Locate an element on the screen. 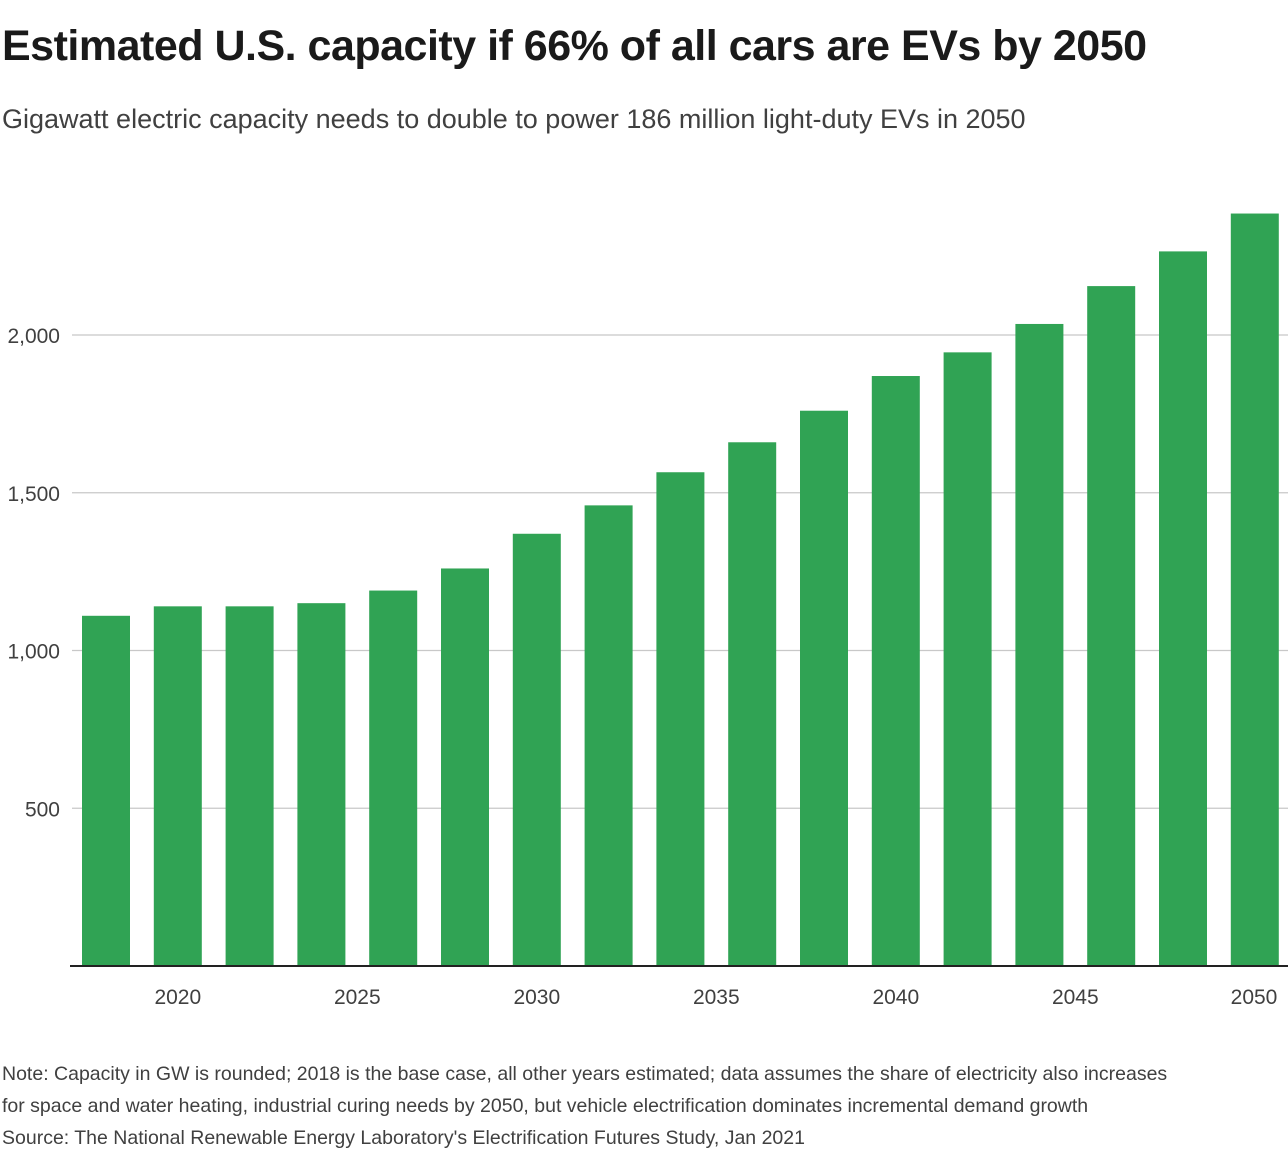 The image size is (1288, 1170). y-tick-label: 500 is located at coordinates (42, 809).